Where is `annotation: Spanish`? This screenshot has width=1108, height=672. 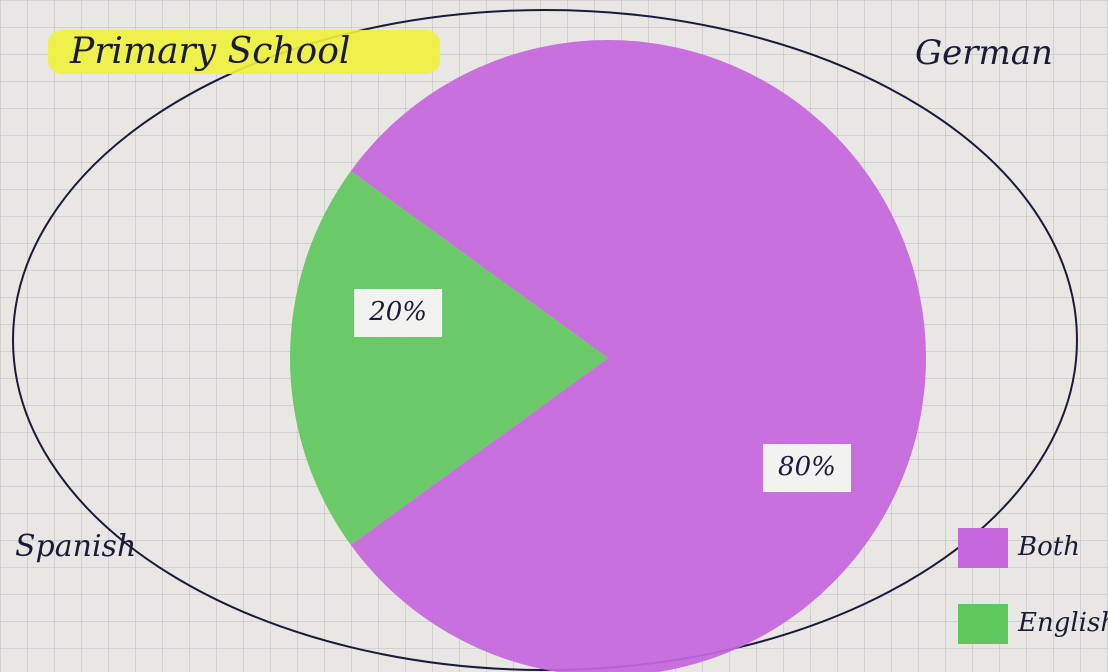 annotation: Spanish is located at coordinates (75, 546).